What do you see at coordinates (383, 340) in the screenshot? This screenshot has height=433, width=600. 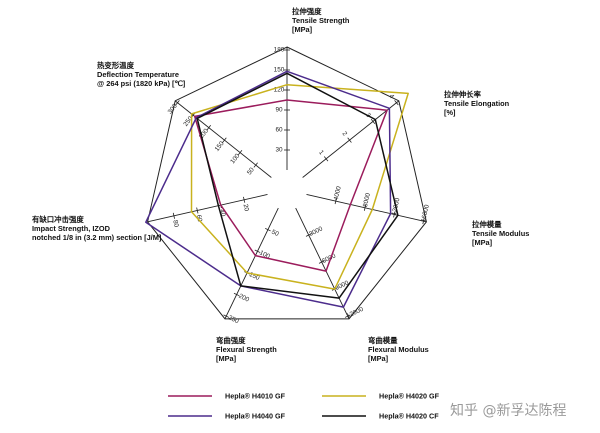 I see `axis-title-flexural_modulus: 弯曲模量` at bounding box center [383, 340].